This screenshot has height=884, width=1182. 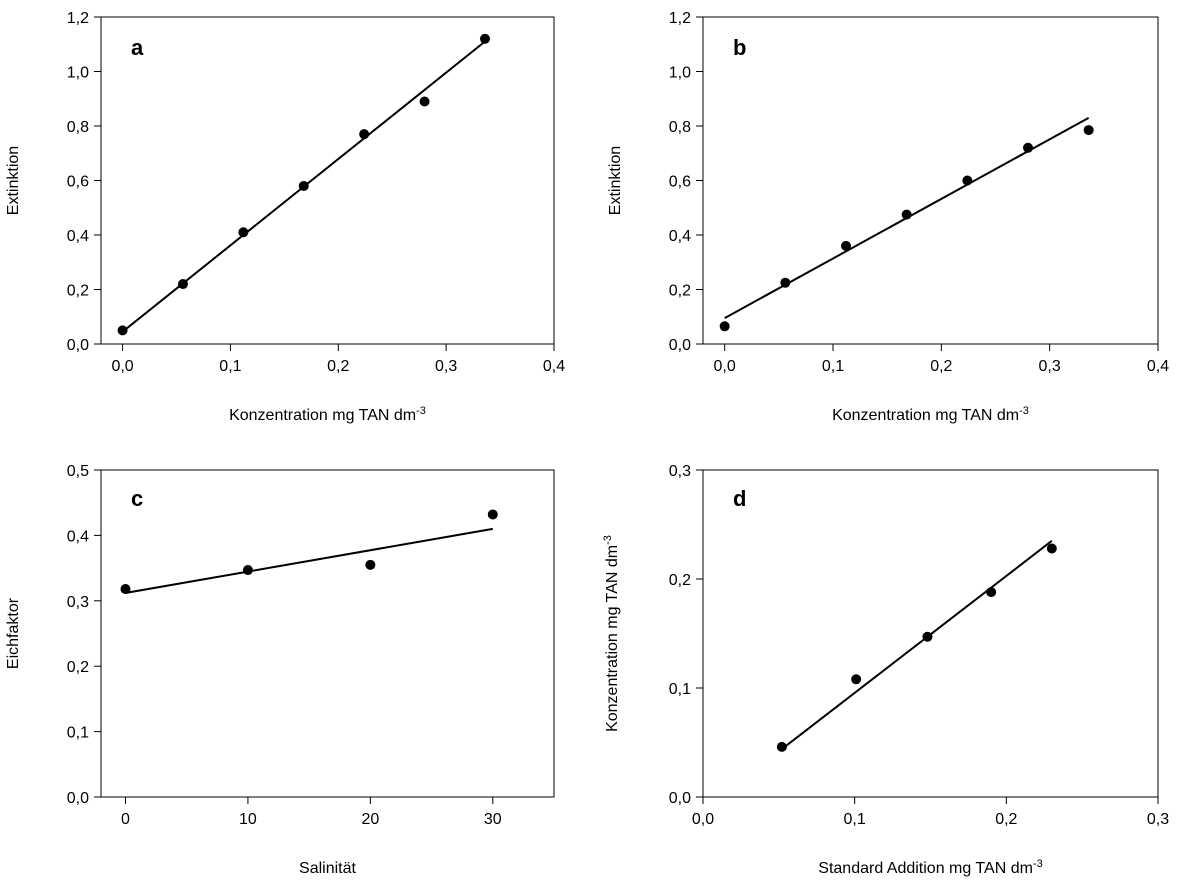 I want to click on y-axis-label: Eichfaktor, so click(x=13, y=633).